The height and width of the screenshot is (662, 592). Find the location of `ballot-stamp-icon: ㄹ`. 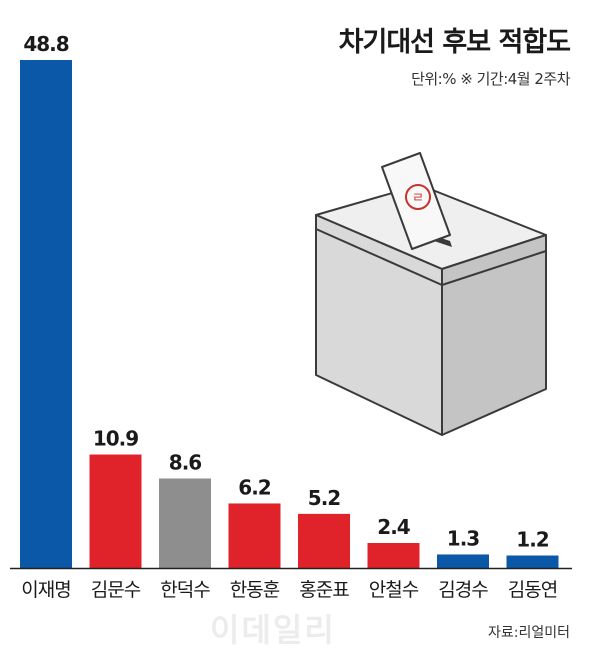

ballot-stamp-icon: ㄹ is located at coordinates (418, 197).